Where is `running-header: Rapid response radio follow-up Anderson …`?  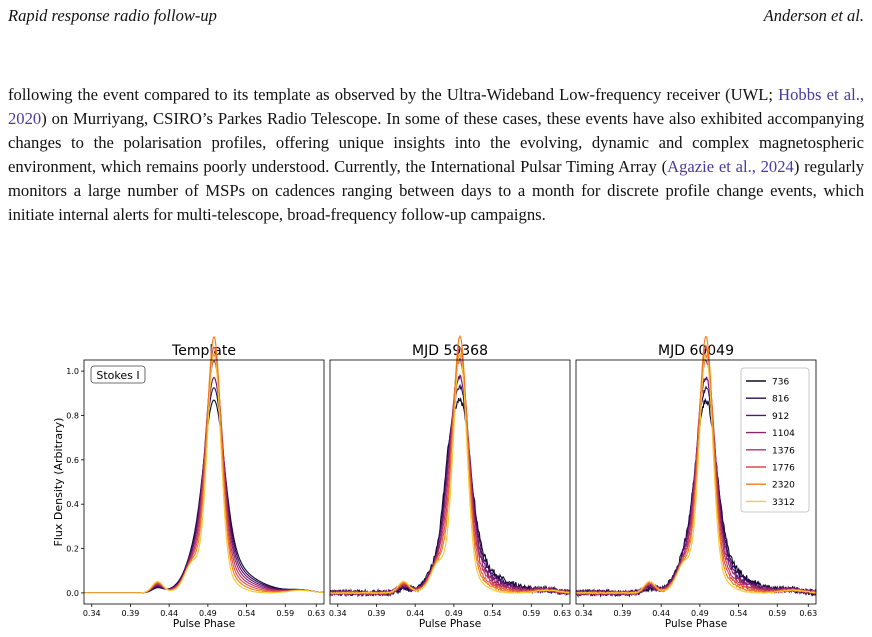
running-header: Rapid response radio follow-up Anderson … is located at coordinates (436, 16).